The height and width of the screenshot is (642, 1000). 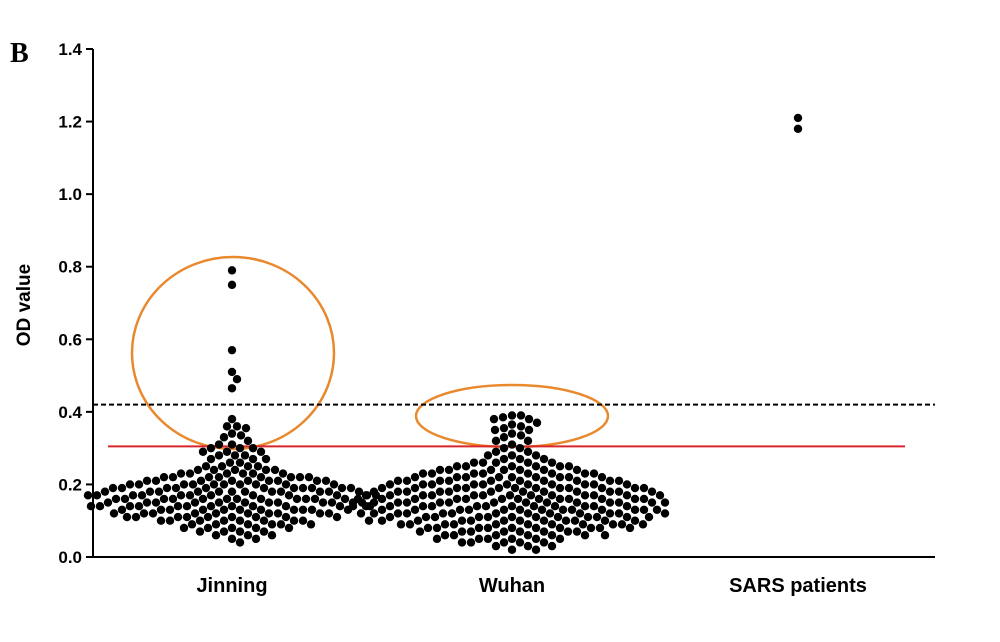 What do you see at coordinates (70, 194) in the screenshot?
I see `y-tick-label: 1.0` at bounding box center [70, 194].